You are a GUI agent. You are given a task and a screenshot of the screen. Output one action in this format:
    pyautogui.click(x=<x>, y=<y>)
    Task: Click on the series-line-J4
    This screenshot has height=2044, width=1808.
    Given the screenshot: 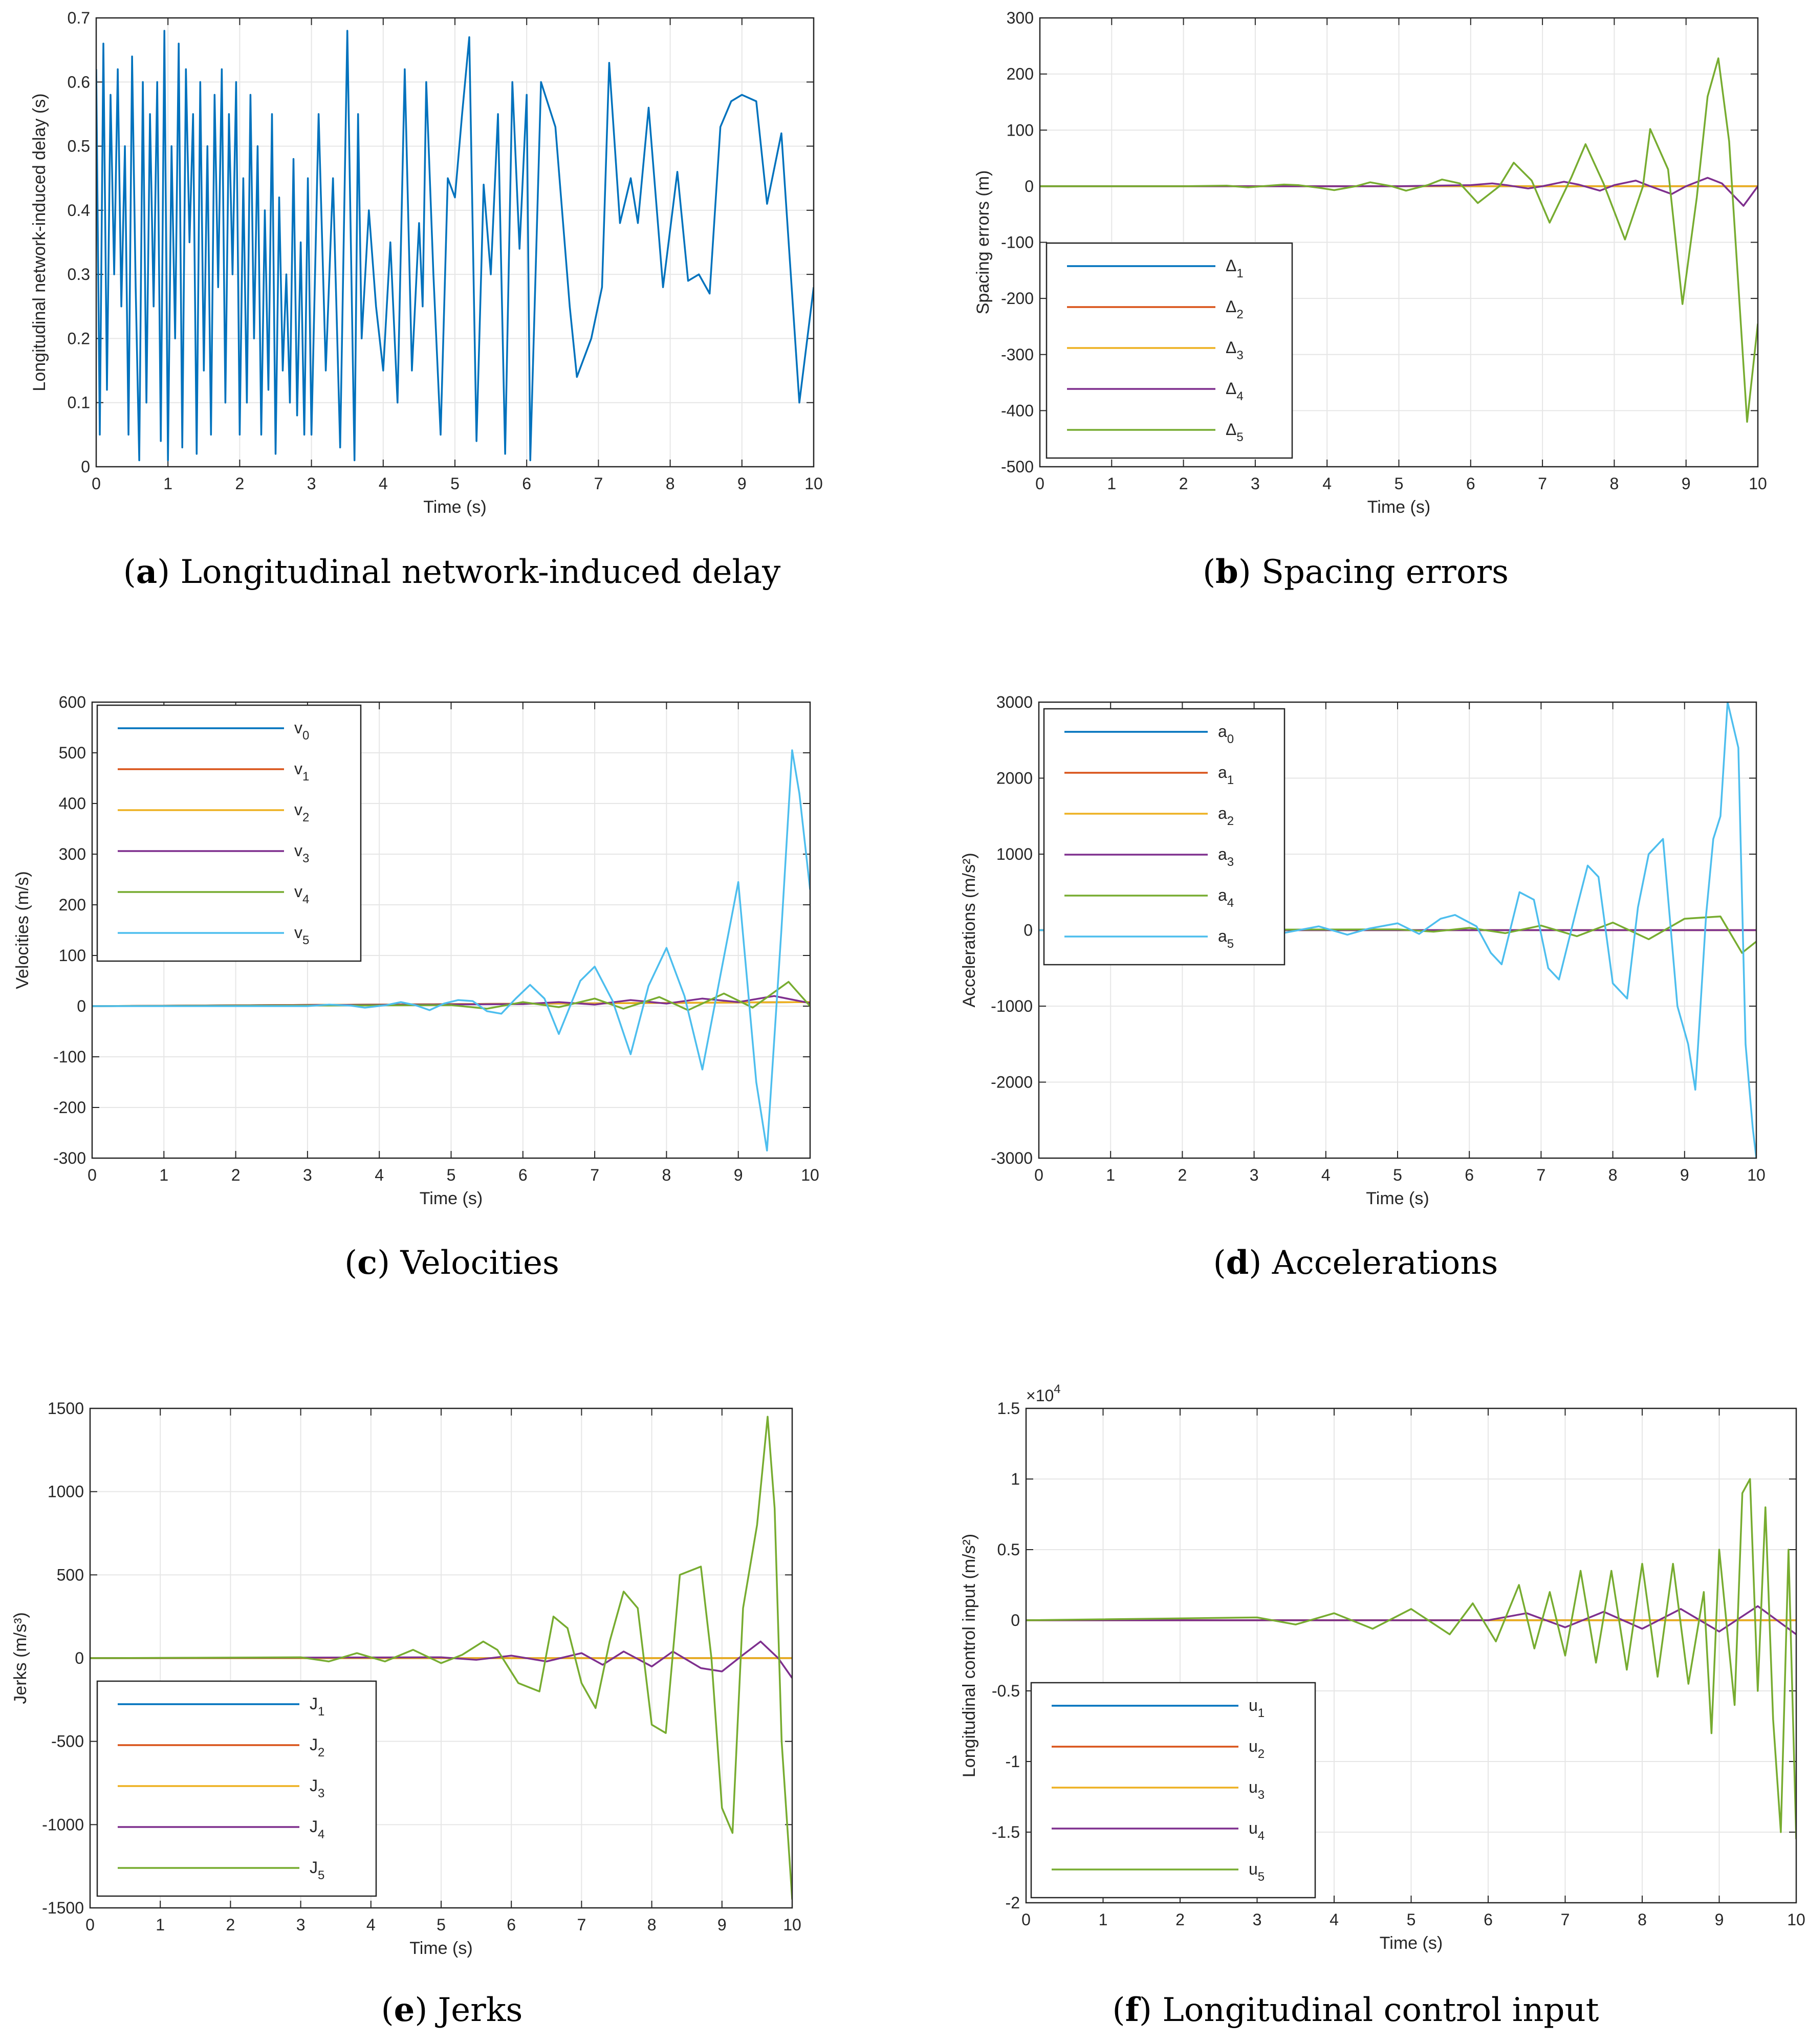 What is the action you would take?
    pyautogui.click(x=441, y=1659)
    